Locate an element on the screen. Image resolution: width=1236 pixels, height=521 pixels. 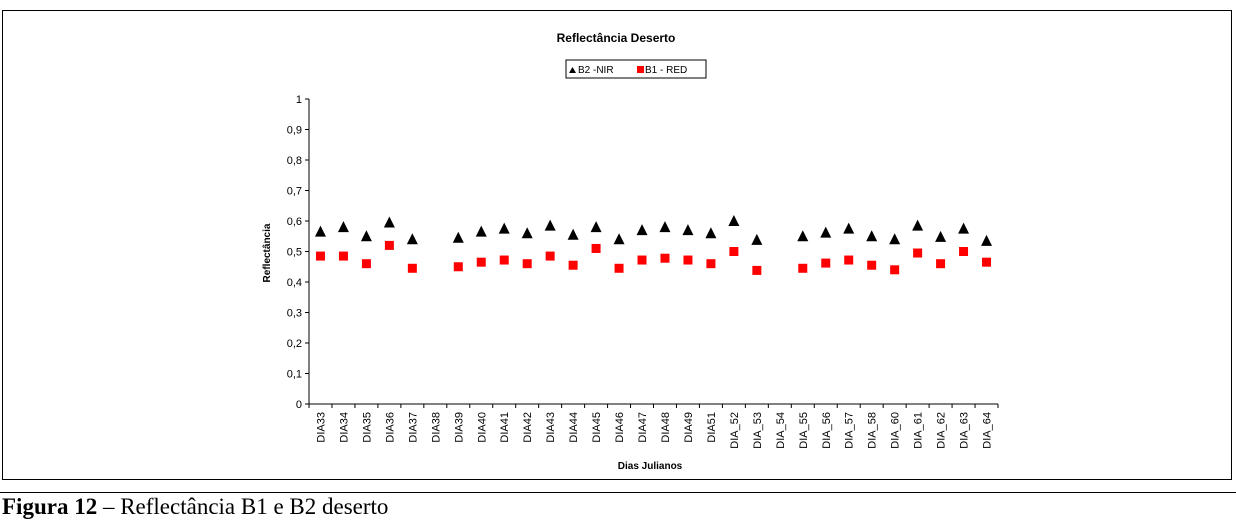
x-tick-label: DIA47 is located at coordinates (643, 427).